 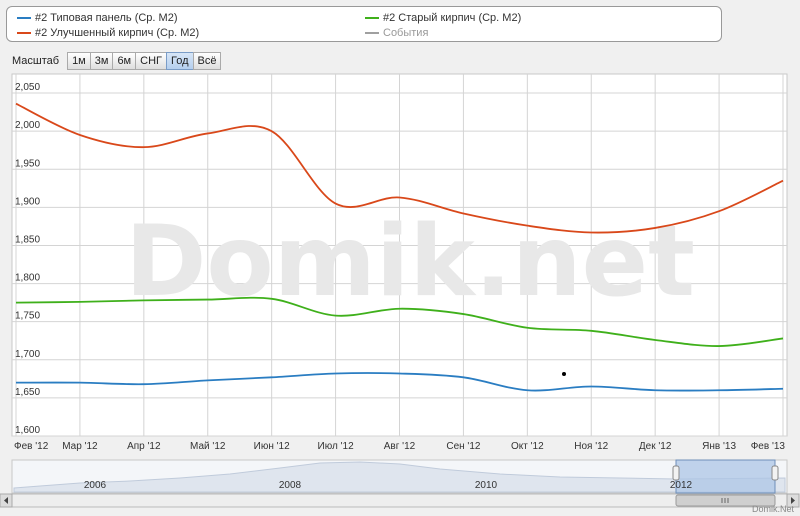 What do you see at coordinates (336, 446) in the screenshot?
I see `x-tick-label: Июл '12` at bounding box center [336, 446].